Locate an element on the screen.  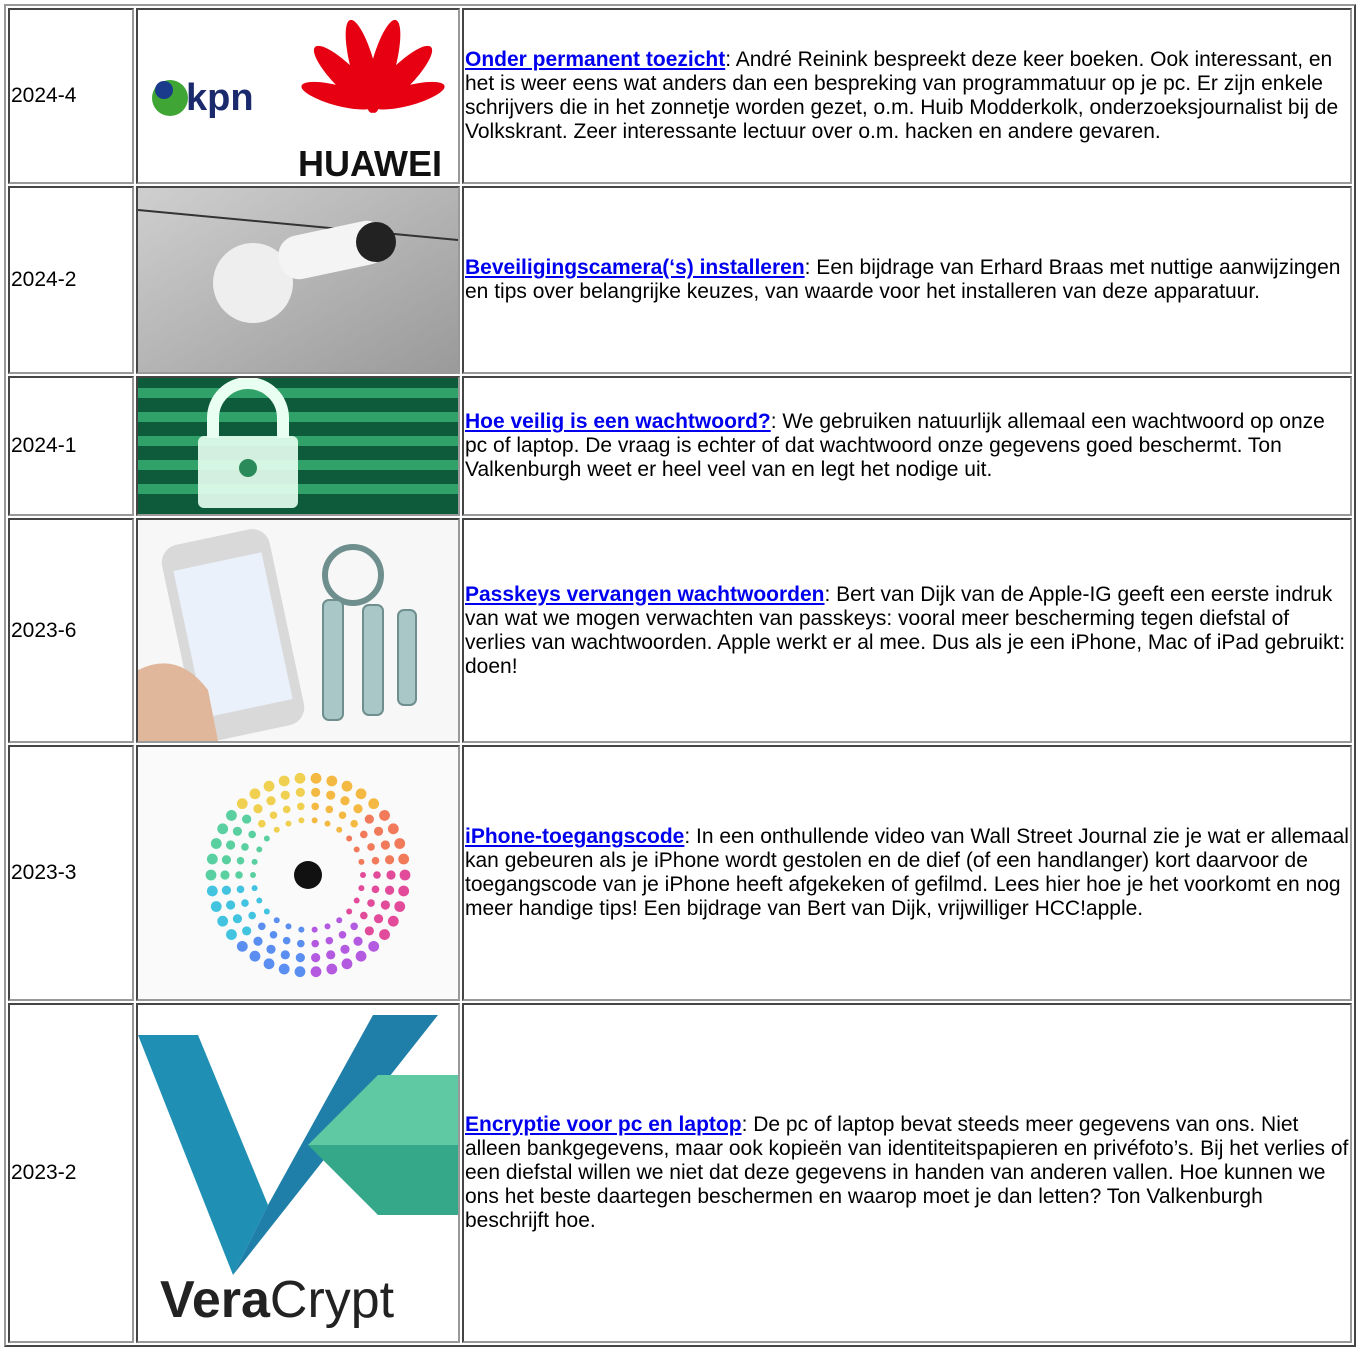
veracrypt-label: VeraCrypt is located at coordinates (277, 1300).